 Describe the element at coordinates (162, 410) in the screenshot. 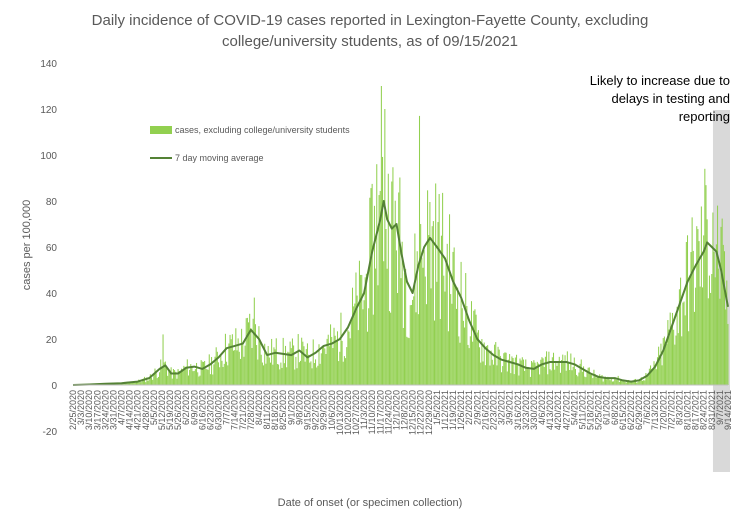

I see `x-tick-label: 5/12/2020` at that location.